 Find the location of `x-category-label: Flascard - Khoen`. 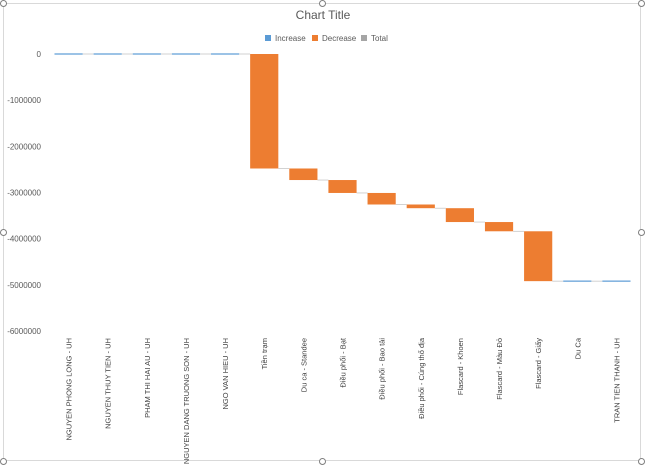

x-category-label: Flascard - Khoen is located at coordinates (460, 366).